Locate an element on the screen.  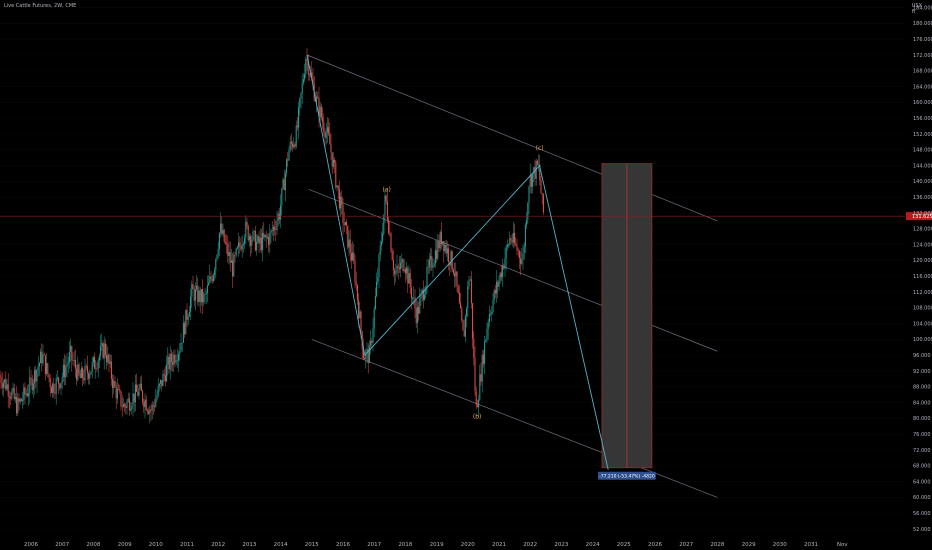
symbol-title: Live Cattle Futures, 2W, CME is located at coordinates (40, 6).